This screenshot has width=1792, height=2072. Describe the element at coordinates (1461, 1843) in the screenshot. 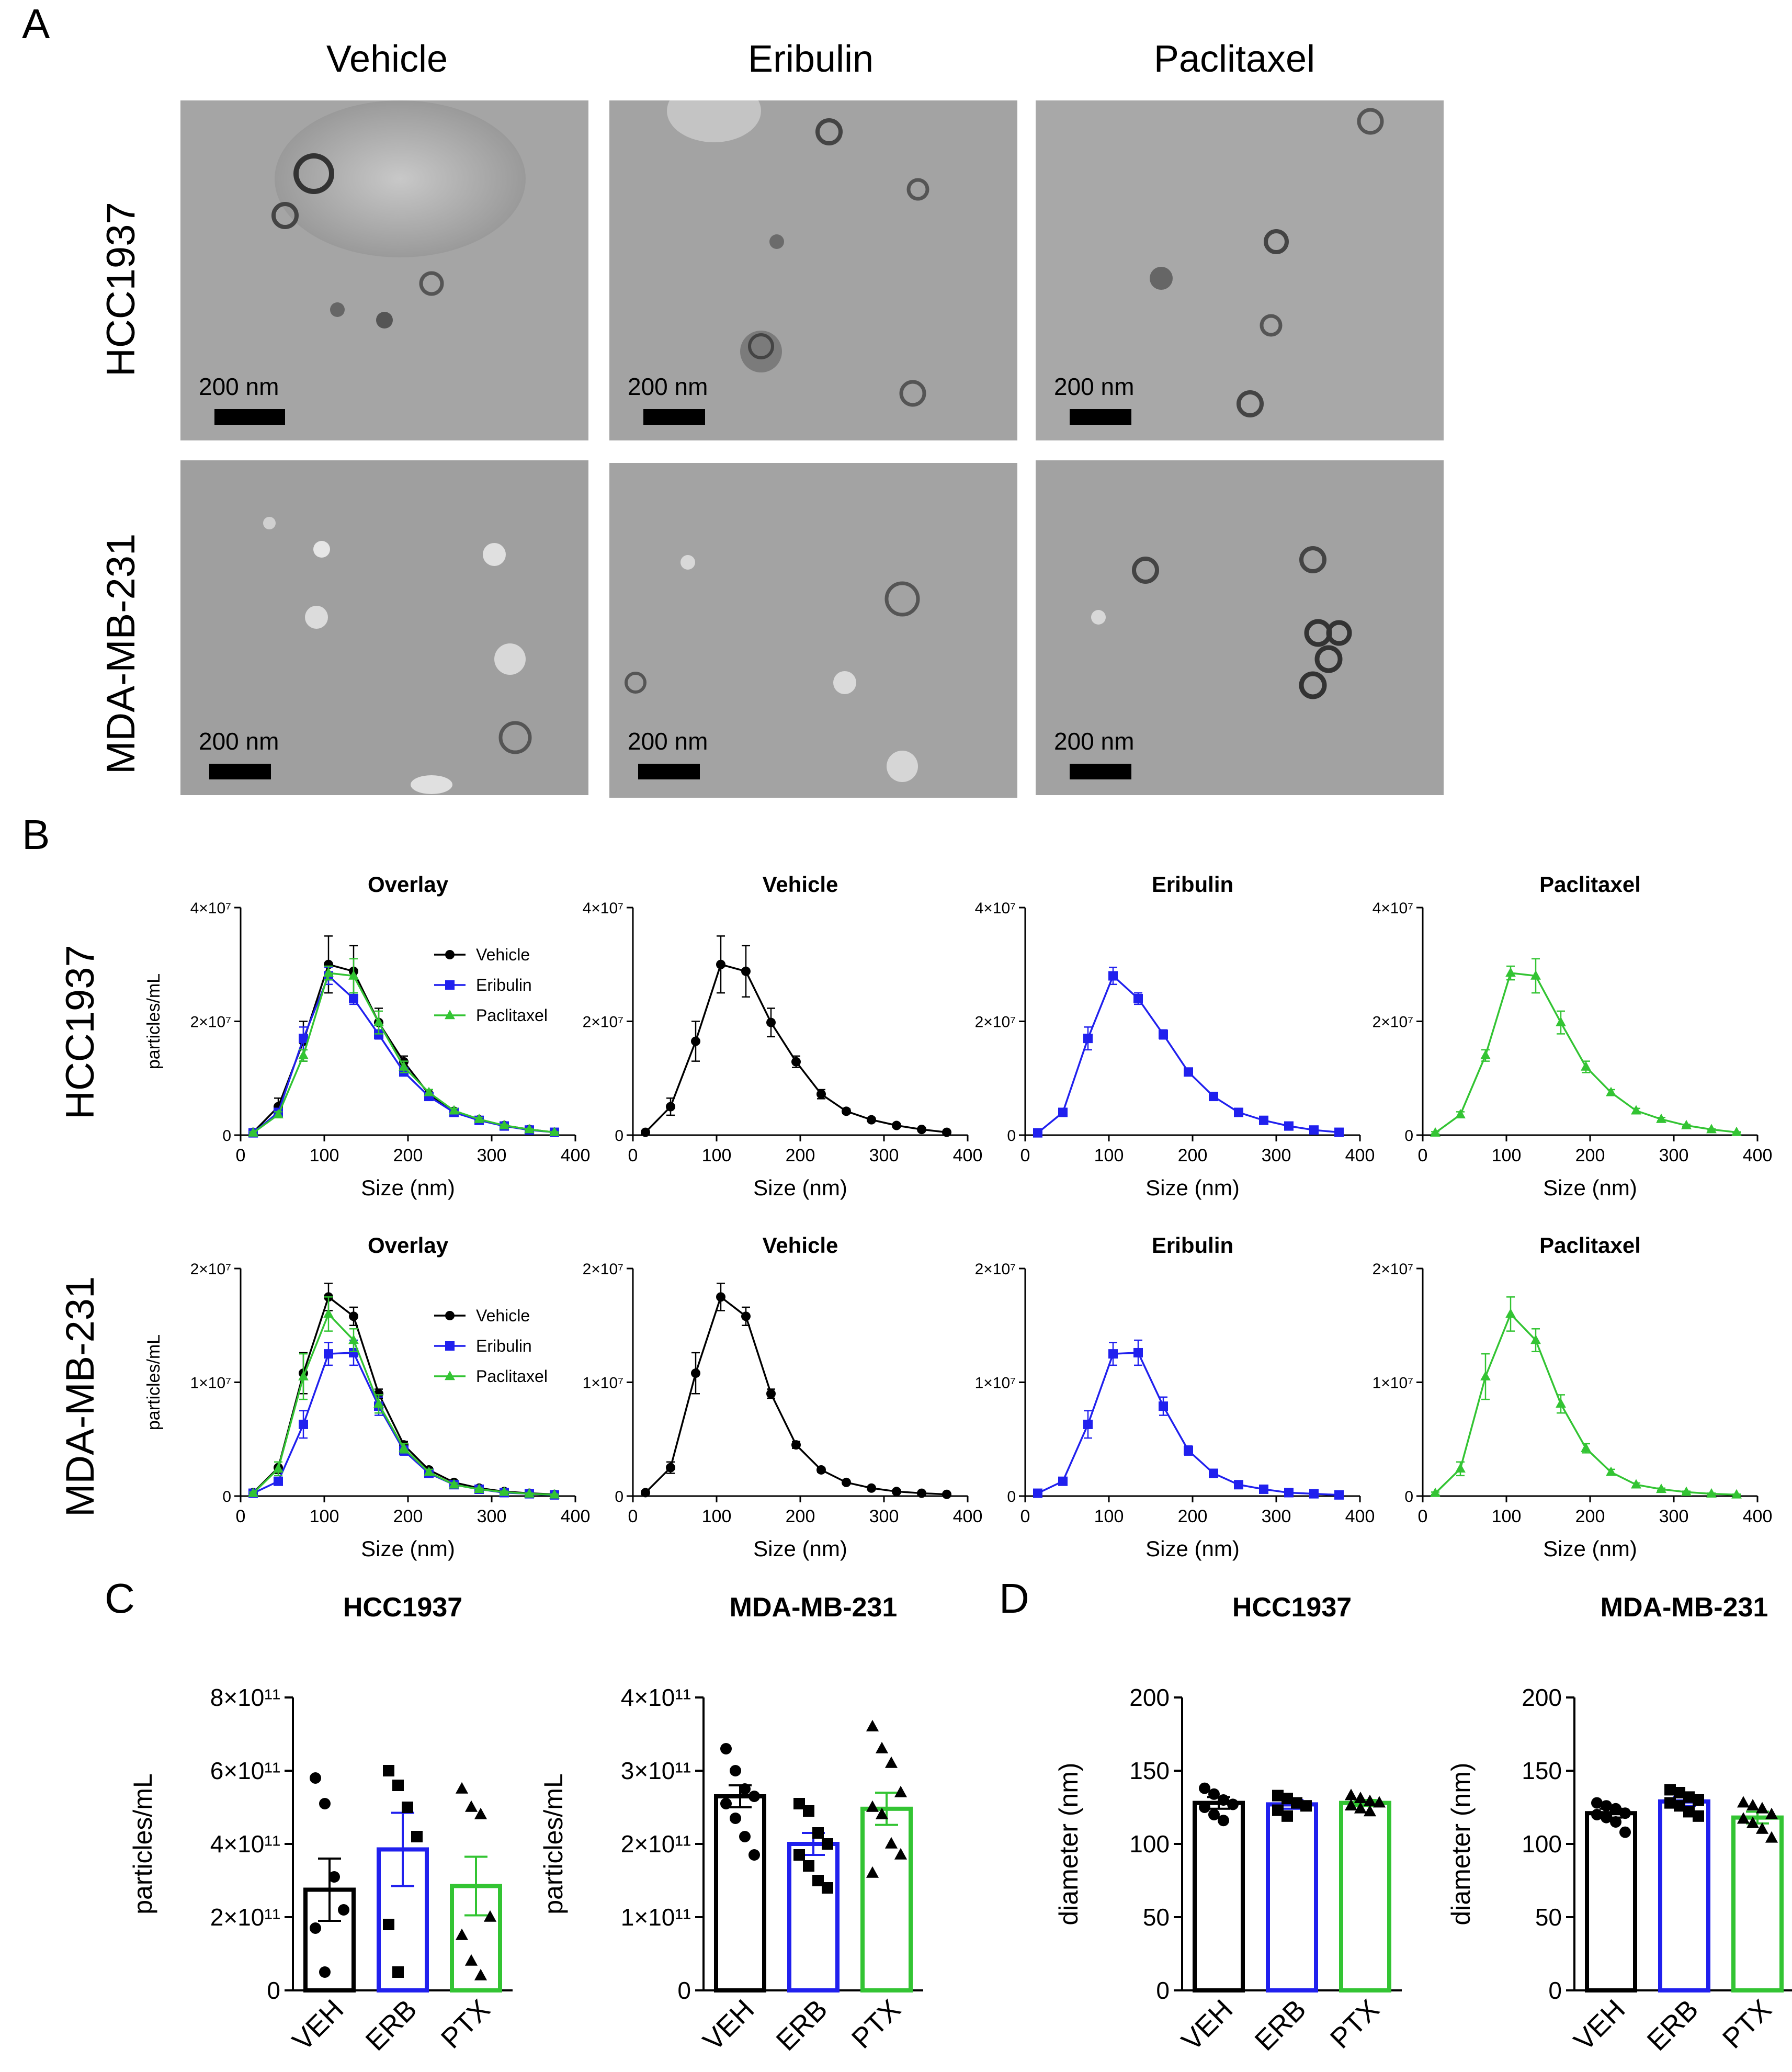

I see `y-axis-label: diameter (nm)` at that location.